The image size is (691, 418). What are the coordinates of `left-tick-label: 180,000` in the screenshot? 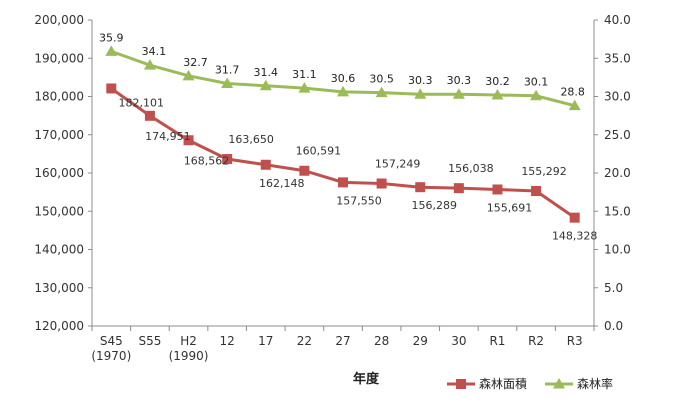 It's located at (59, 97).